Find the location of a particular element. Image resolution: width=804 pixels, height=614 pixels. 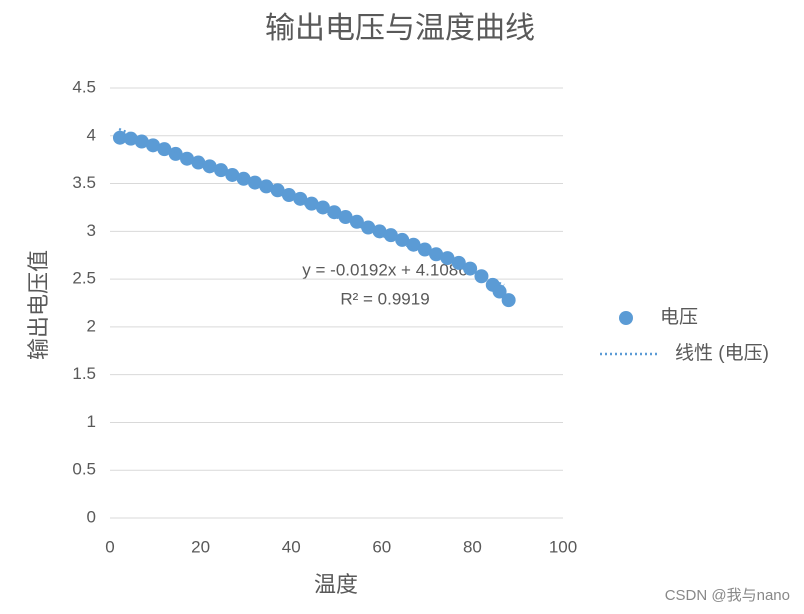

y-tick-label: 3.5 is located at coordinates (84, 182).